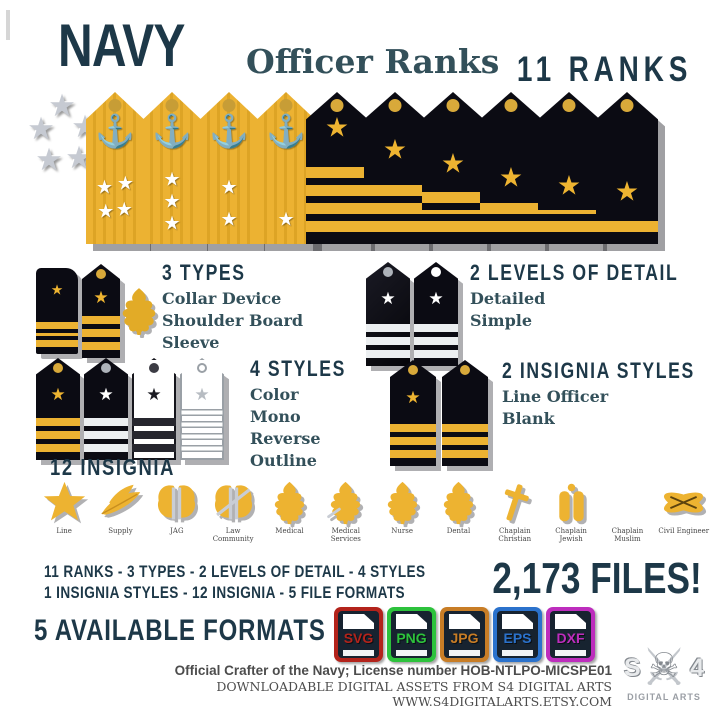  I want to click on sleeve-sample: ★, so click(57, 311).